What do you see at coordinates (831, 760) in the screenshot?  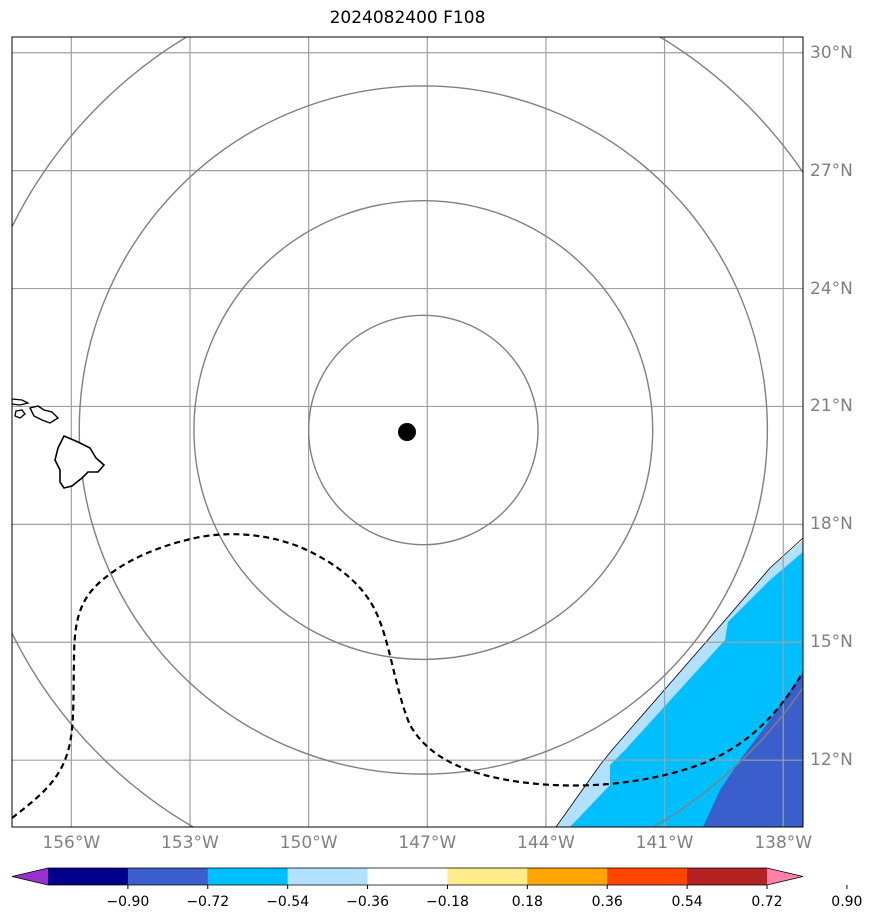 I see `lat-tick-label: 12°N` at bounding box center [831, 760].